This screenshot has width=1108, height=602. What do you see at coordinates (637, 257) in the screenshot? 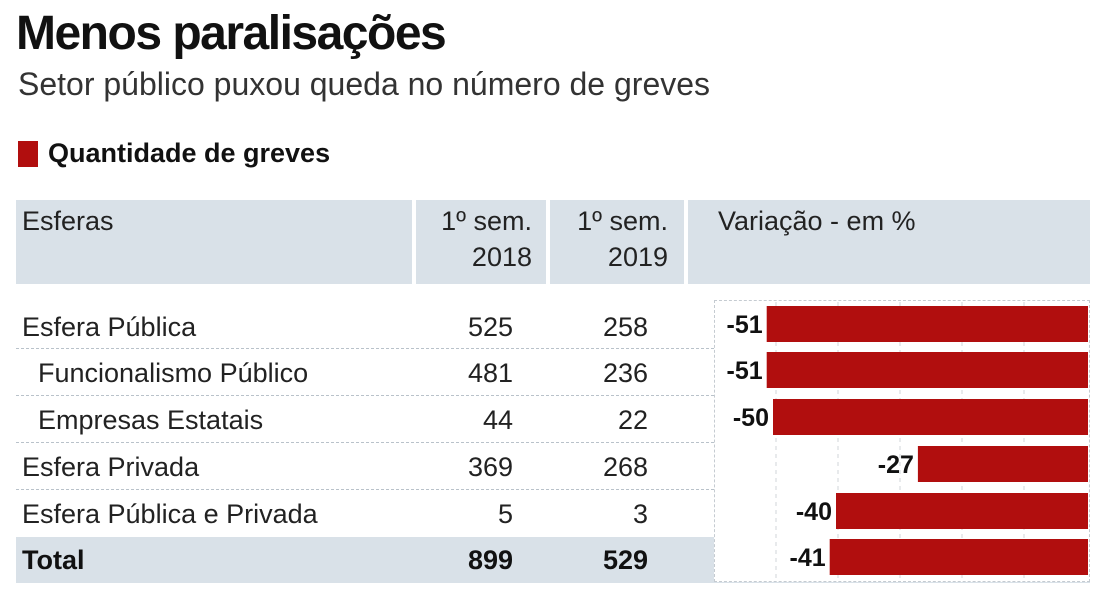
I see `header-2019-line2: 2019` at bounding box center [637, 257].